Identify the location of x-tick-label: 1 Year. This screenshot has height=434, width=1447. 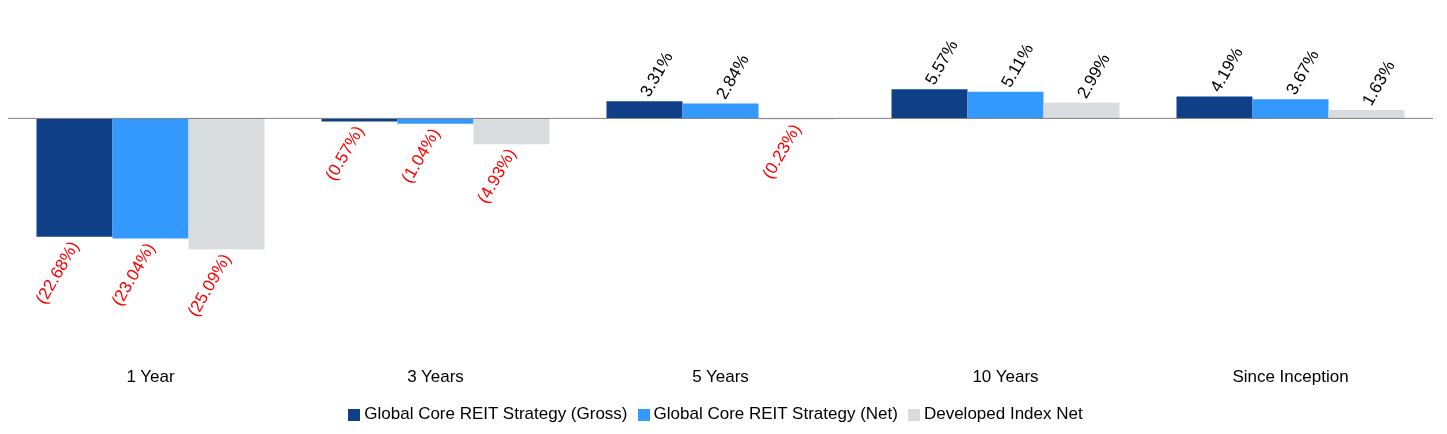
(150, 377).